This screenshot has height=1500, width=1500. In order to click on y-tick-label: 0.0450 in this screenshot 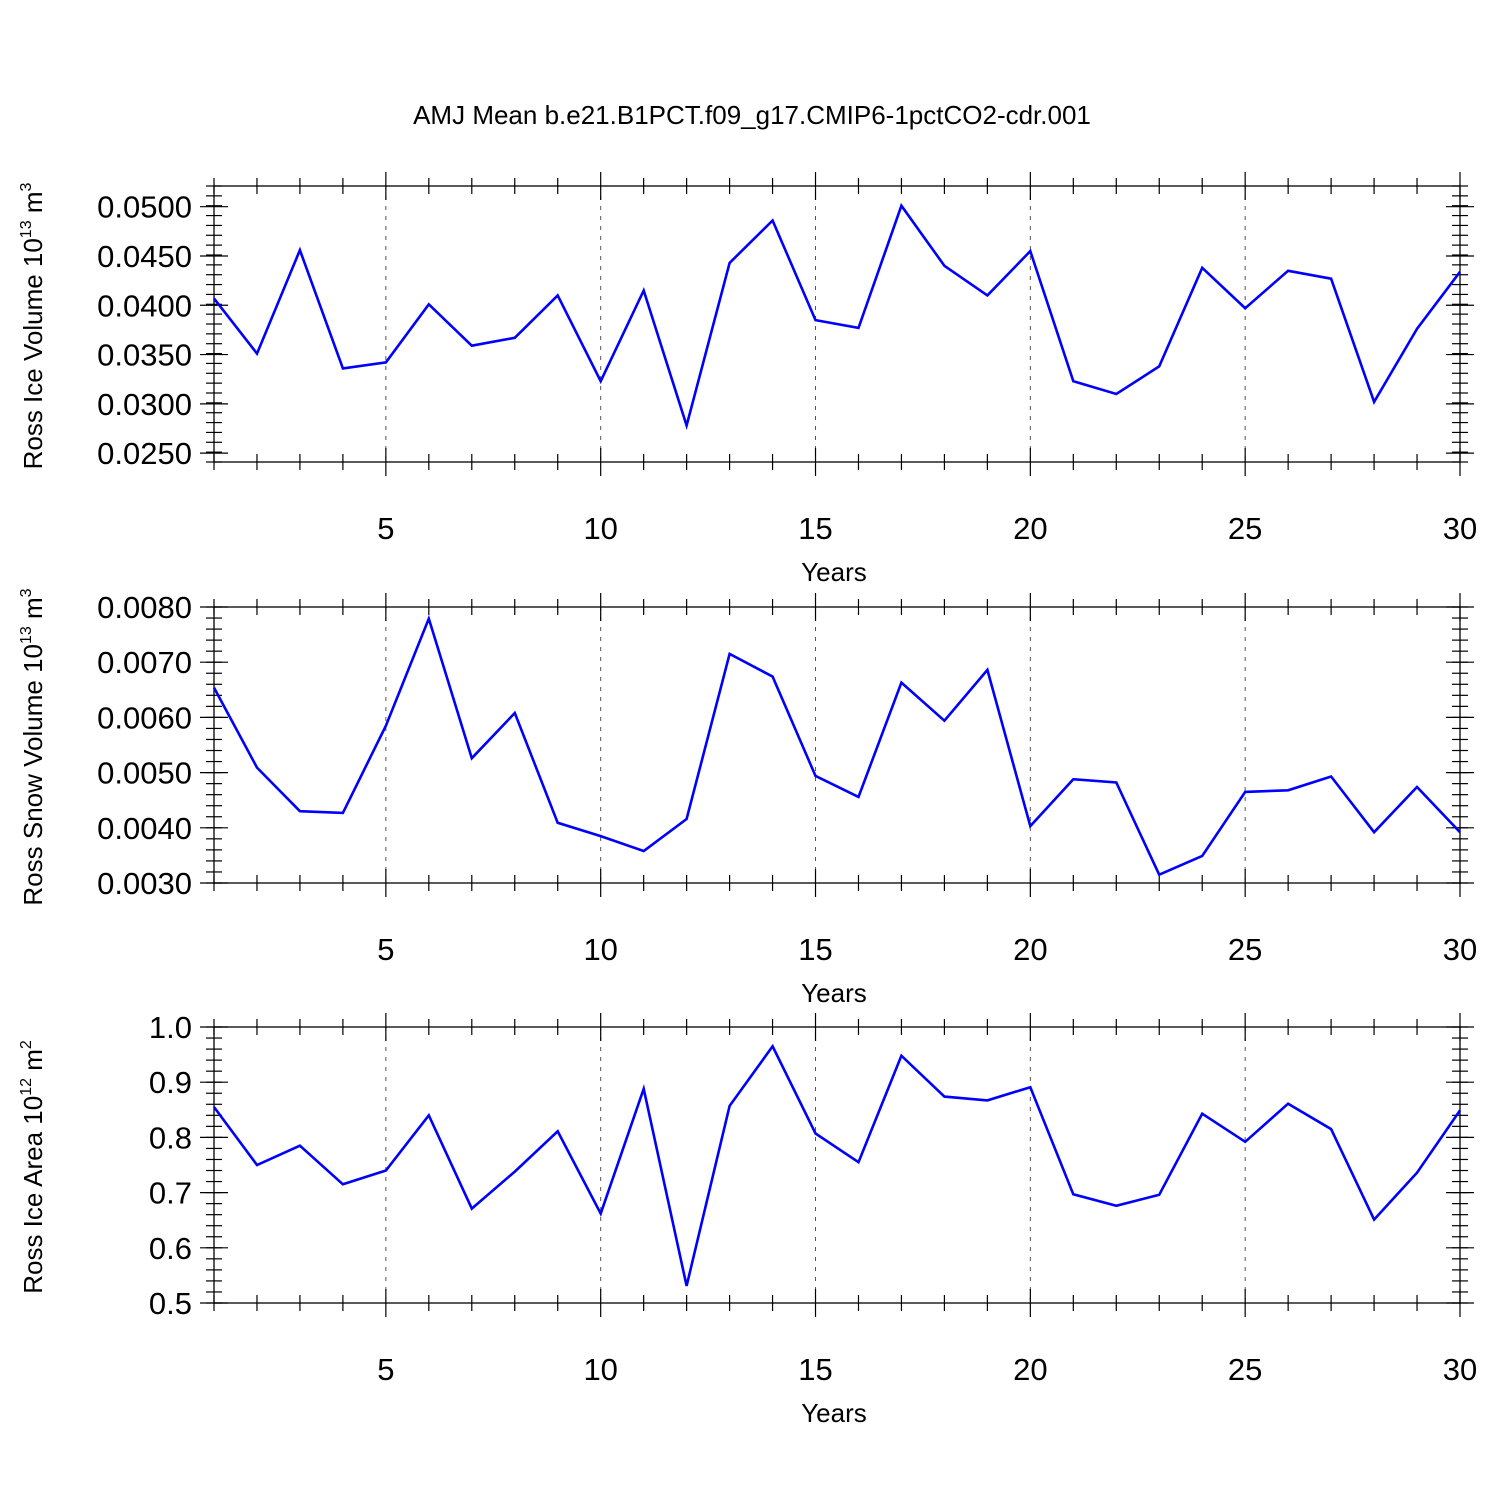, I will do `click(144, 256)`.